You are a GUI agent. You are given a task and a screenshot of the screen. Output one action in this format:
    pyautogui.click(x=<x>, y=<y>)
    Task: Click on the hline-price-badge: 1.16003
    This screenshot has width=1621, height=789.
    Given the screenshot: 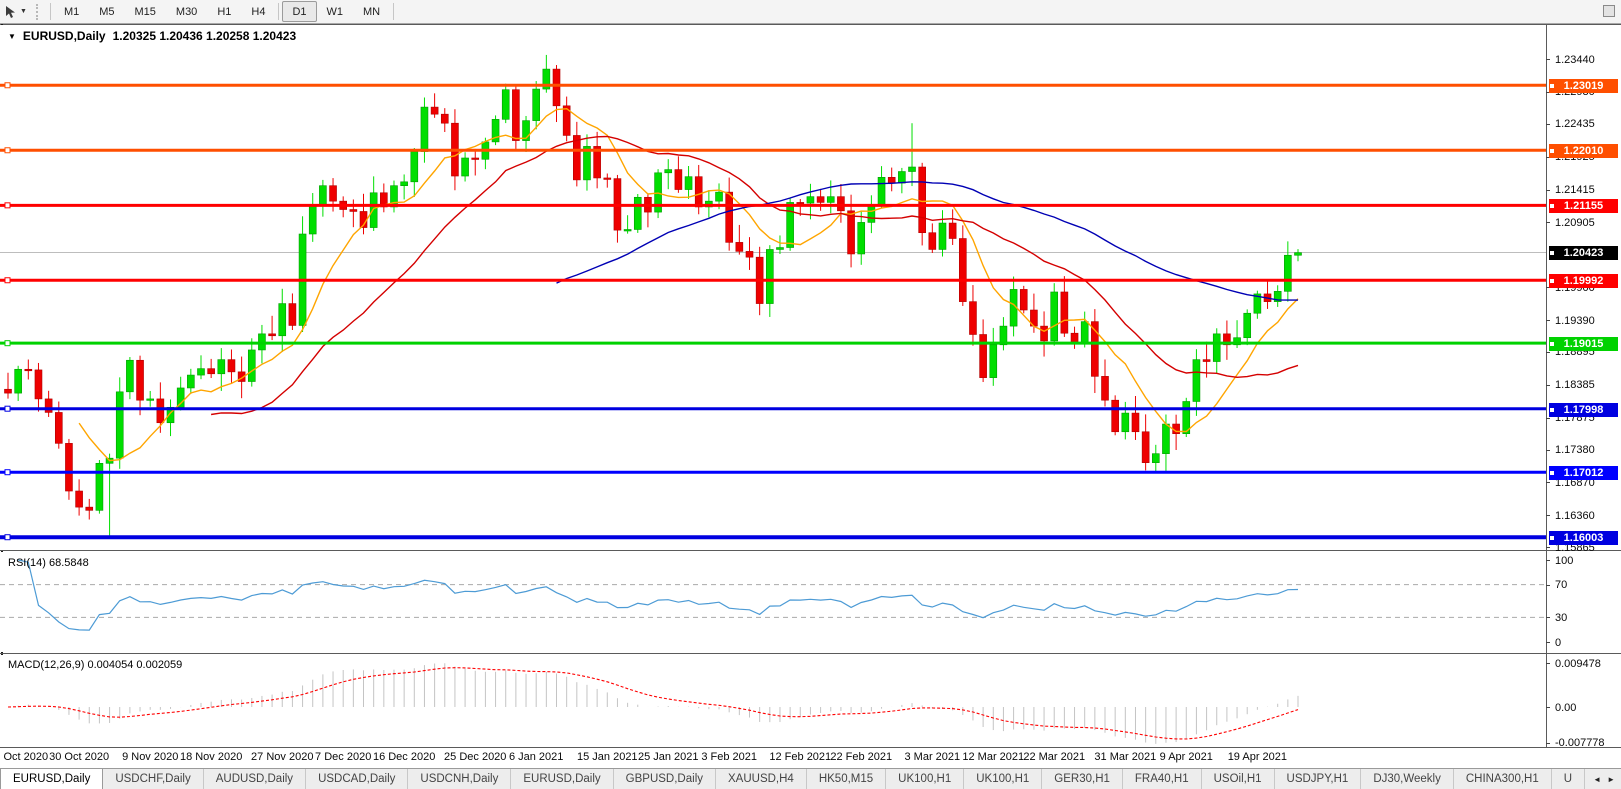 What is the action you would take?
    pyautogui.click(x=1583, y=538)
    